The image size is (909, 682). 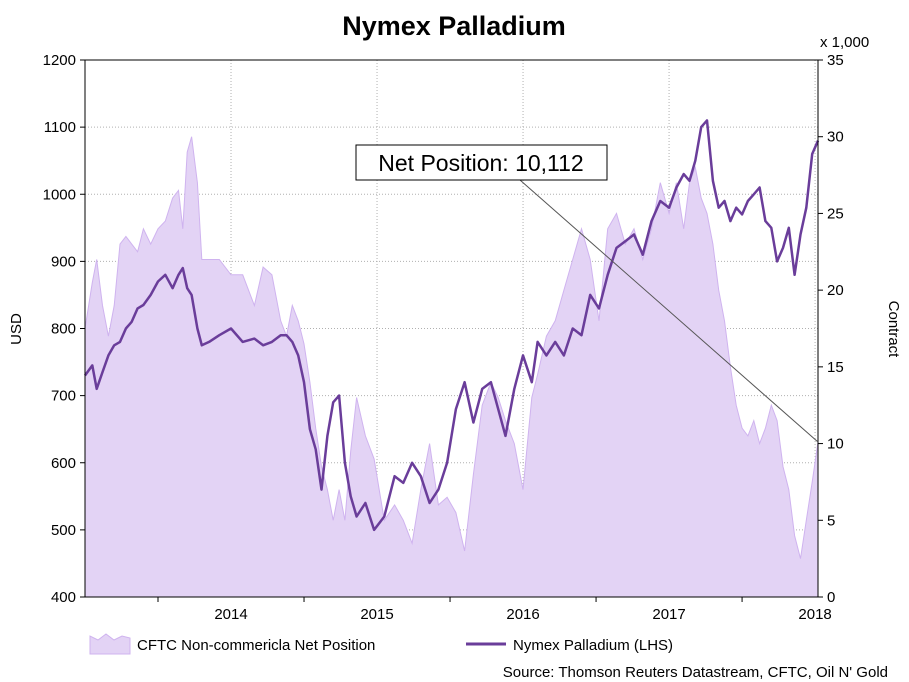 I want to click on x-tick-label: 2014, so click(x=230, y=614).